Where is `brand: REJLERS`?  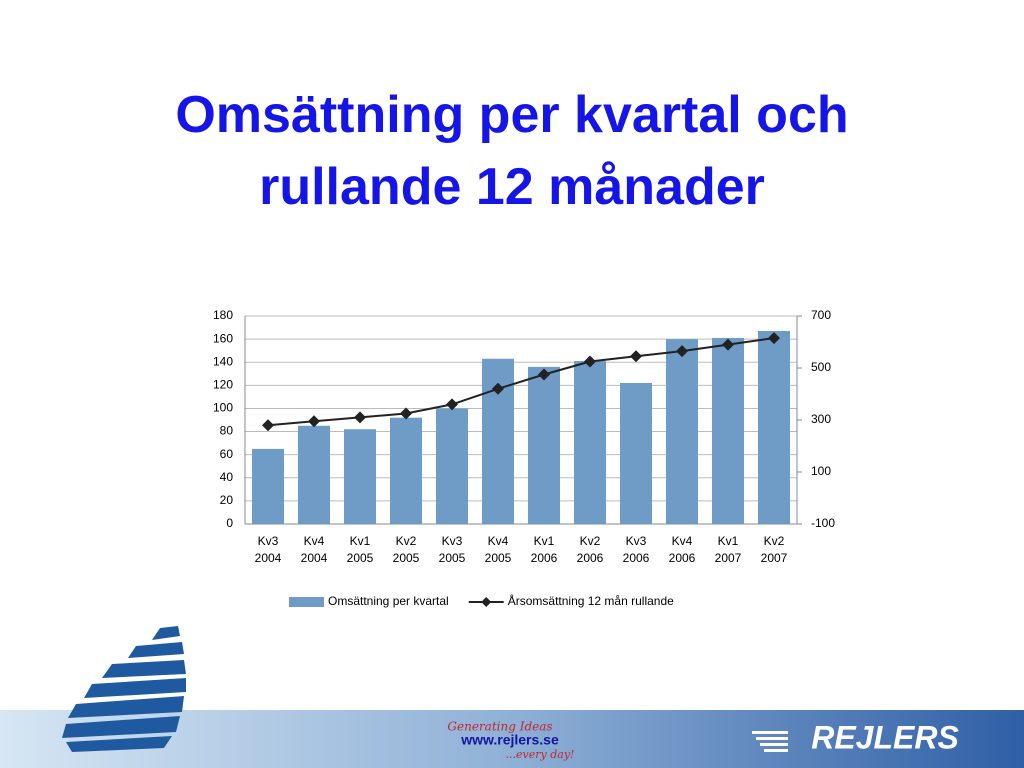
brand: REJLERS is located at coordinates (885, 737).